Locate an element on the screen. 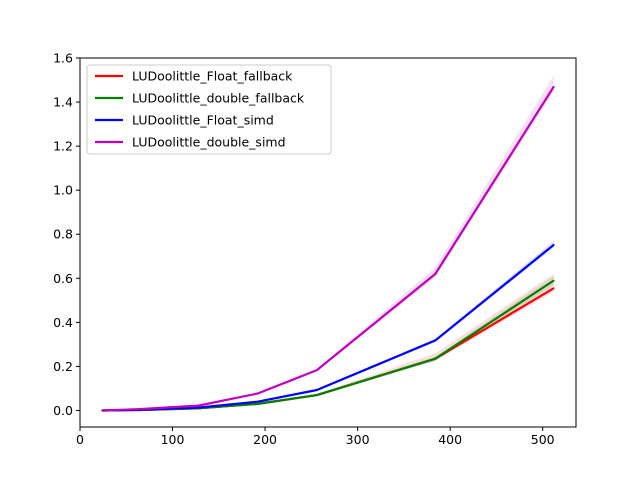  y-axis-ticks: 0.0 0.2 0.4 0.6 0.8 1.0 1.2 1.4 1.6 is located at coordinates (66, 234).